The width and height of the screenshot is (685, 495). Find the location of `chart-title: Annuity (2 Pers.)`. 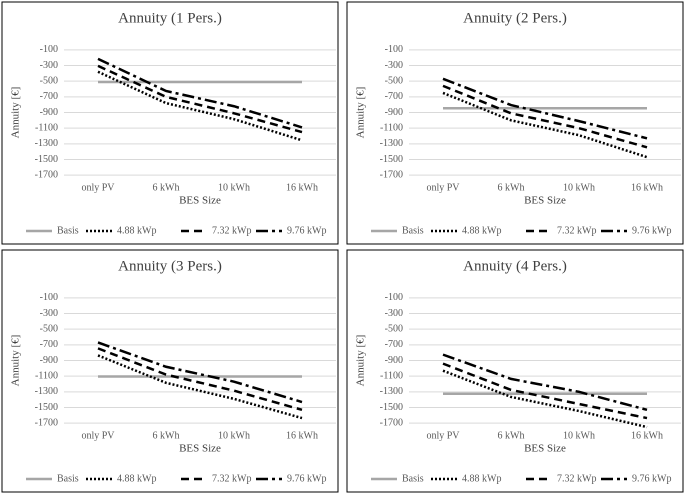

chart-title: Annuity (2 Pers.) is located at coordinates (515, 18).